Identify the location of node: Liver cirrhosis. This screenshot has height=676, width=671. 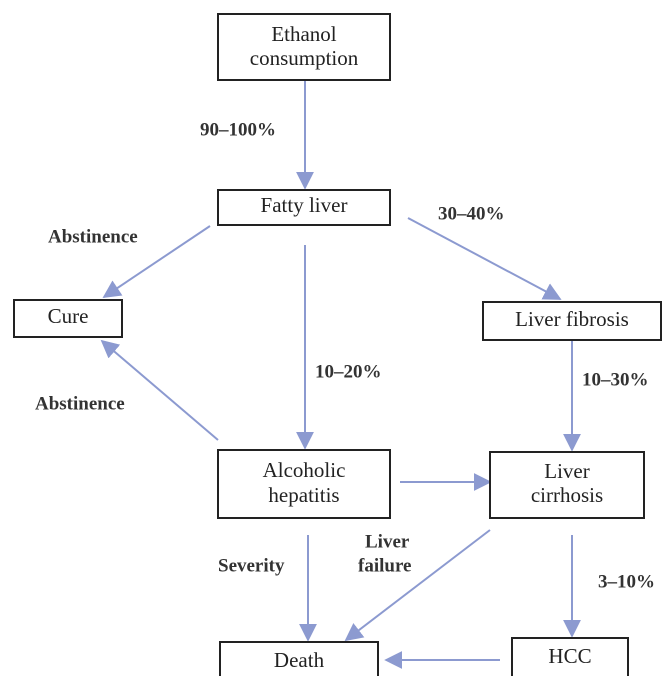
(567, 485).